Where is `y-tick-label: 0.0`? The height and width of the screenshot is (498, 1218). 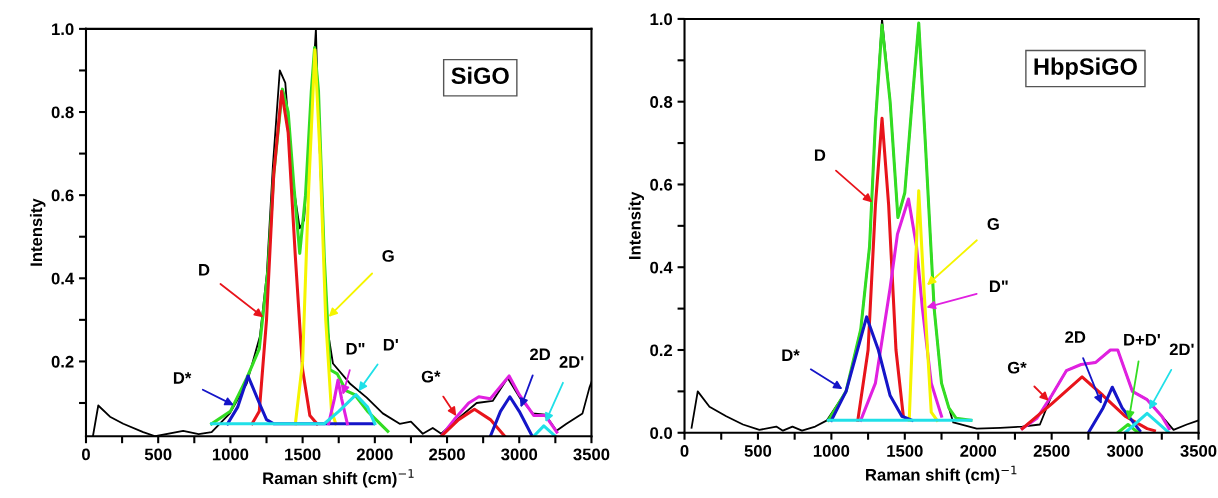 y-tick-label: 0.0 is located at coordinates (661, 433).